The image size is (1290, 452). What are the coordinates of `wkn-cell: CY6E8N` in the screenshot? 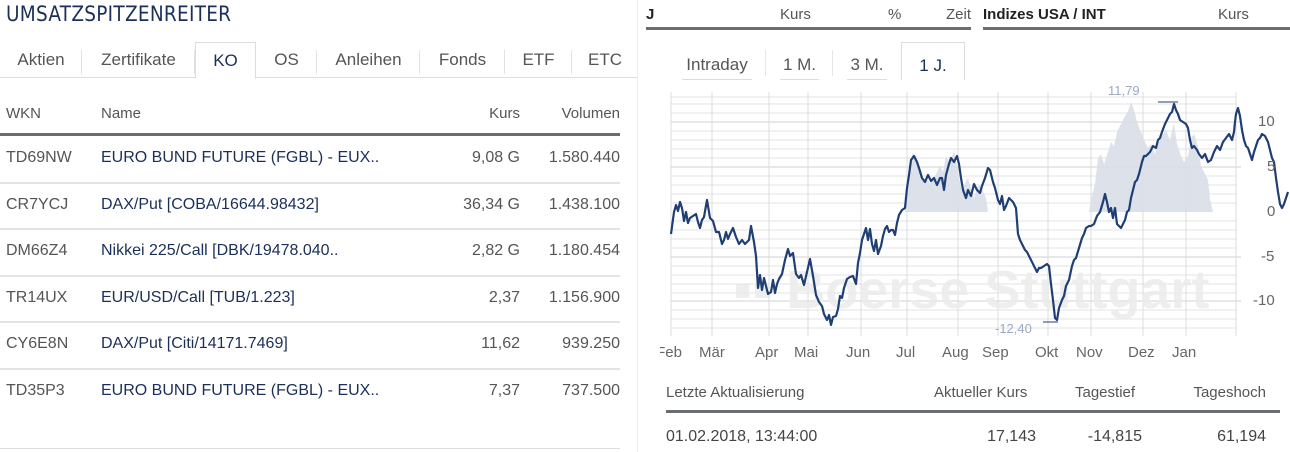 It's located at (37, 343).